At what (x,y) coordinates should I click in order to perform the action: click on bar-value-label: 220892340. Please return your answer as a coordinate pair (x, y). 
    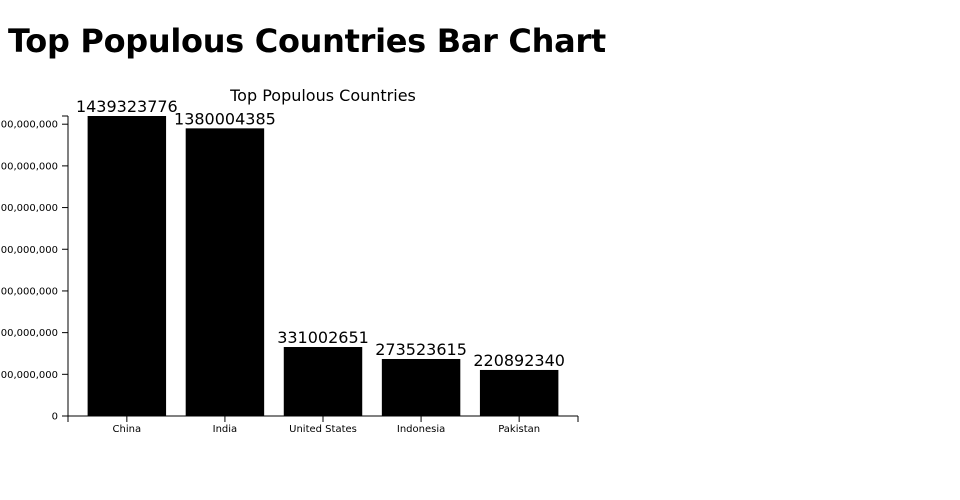
    Looking at the image, I should click on (519, 360).